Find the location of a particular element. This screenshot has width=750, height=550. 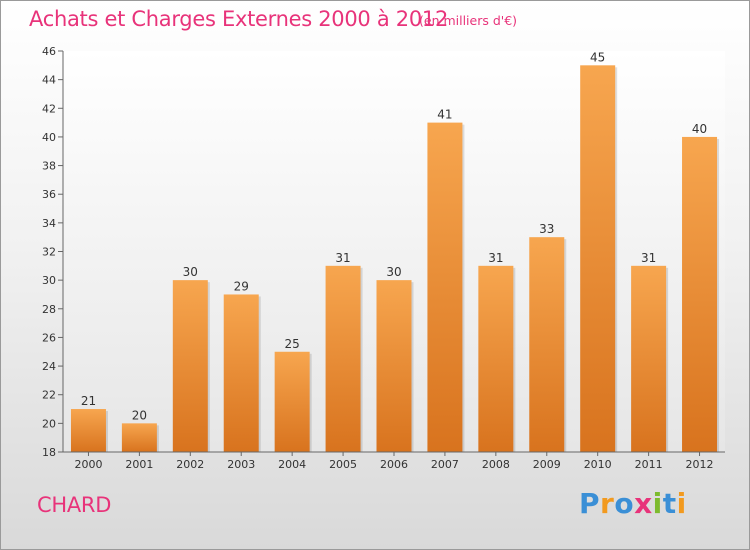

proxiti-logo: Proxiti is located at coordinates (633, 503).